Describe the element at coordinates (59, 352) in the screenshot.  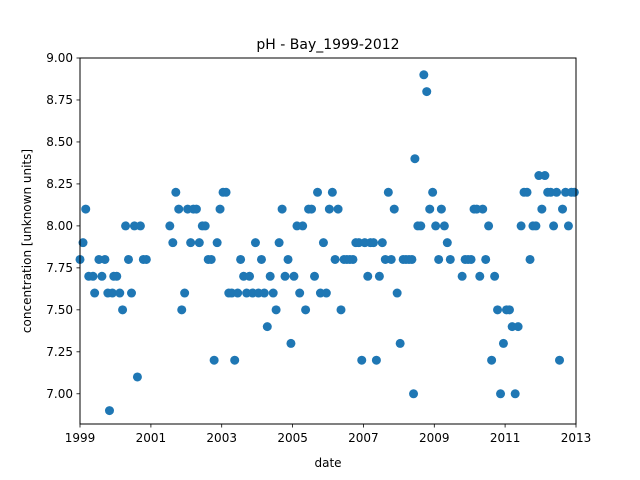
I see `y-tick-label: 7.25` at that location.